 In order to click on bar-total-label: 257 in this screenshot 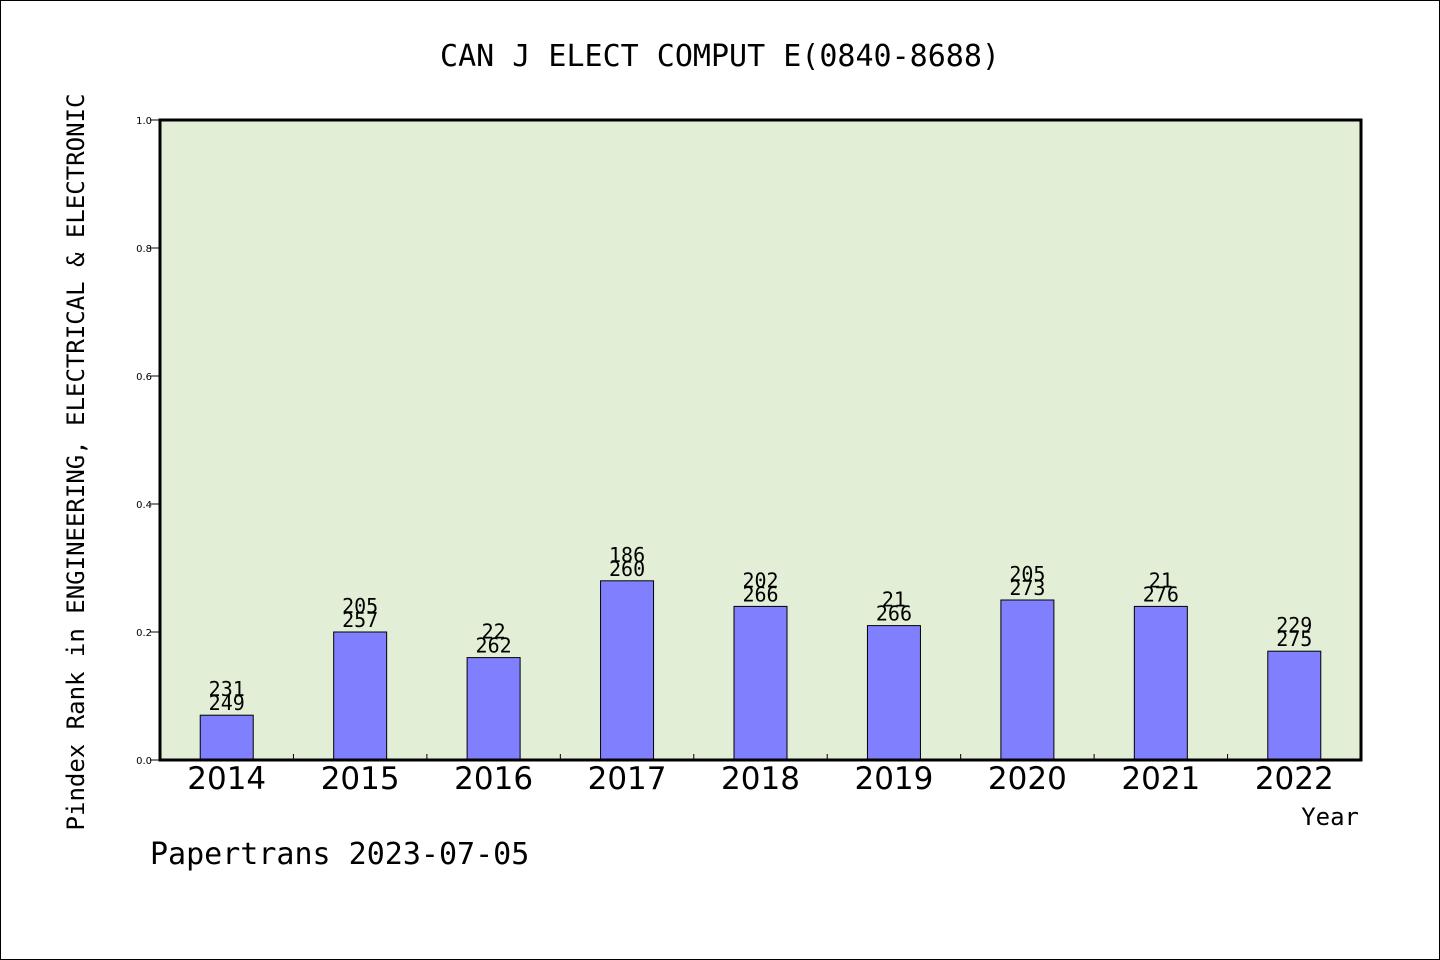, I will do `click(360, 620)`.